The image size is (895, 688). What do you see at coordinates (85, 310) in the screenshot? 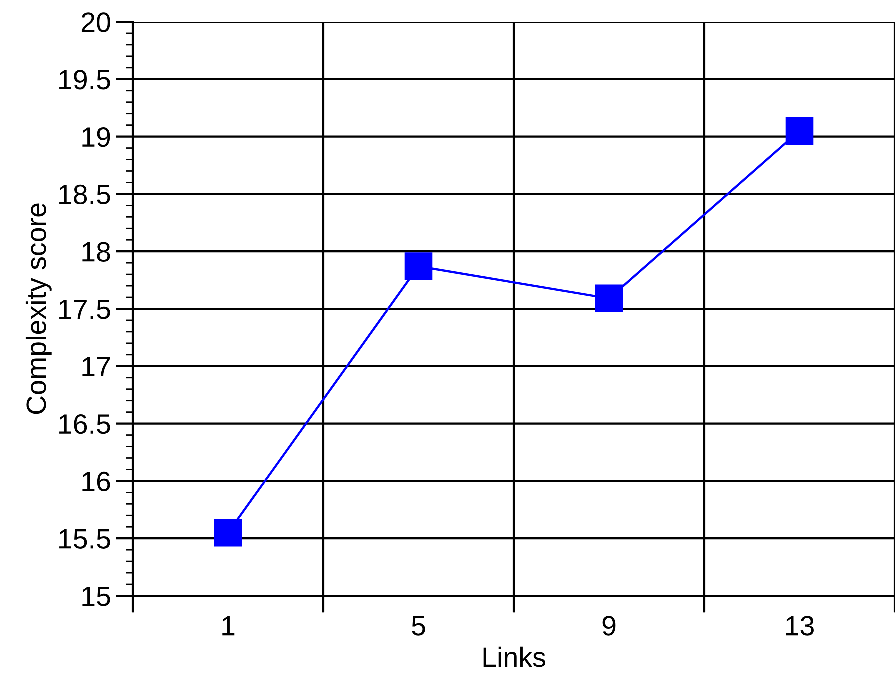
I see `y-tick-label: 17.5` at bounding box center [85, 310].